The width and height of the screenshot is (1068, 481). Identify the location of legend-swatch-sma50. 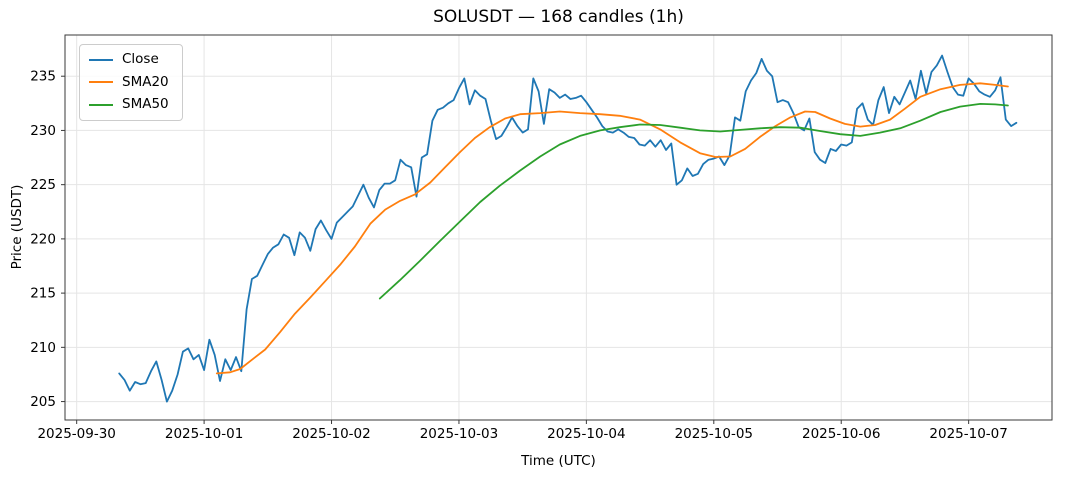
(101, 104).